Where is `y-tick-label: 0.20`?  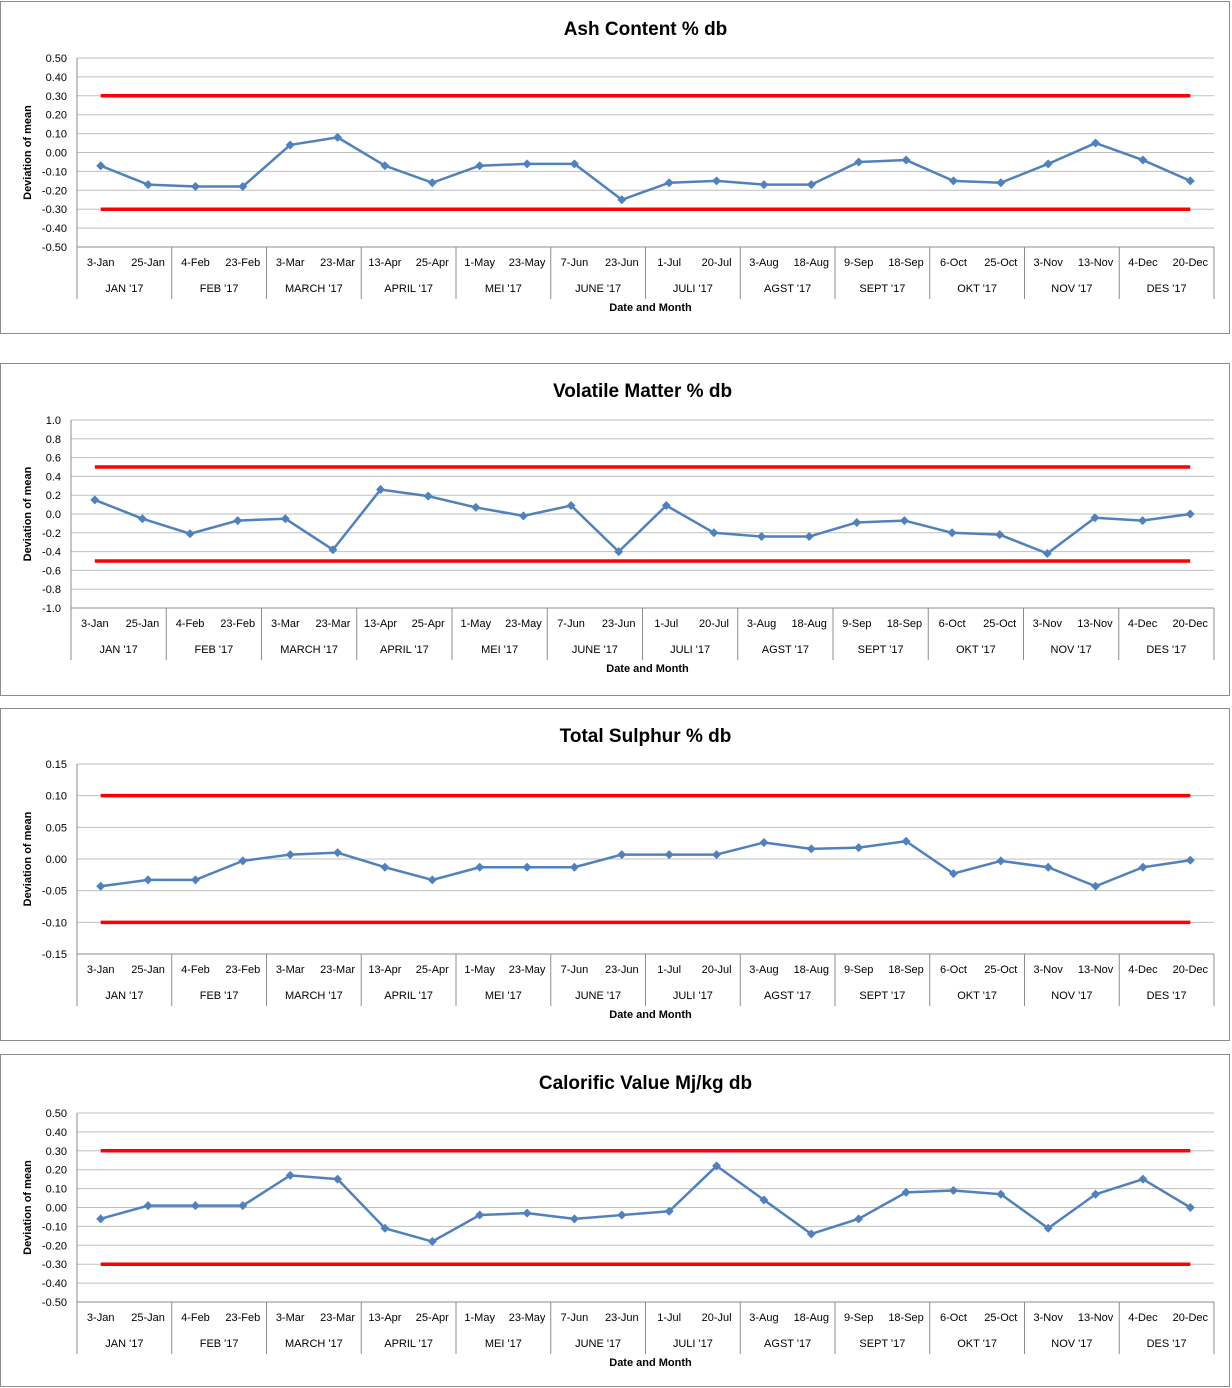 y-tick-label: 0.20 is located at coordinates (56, 1171).